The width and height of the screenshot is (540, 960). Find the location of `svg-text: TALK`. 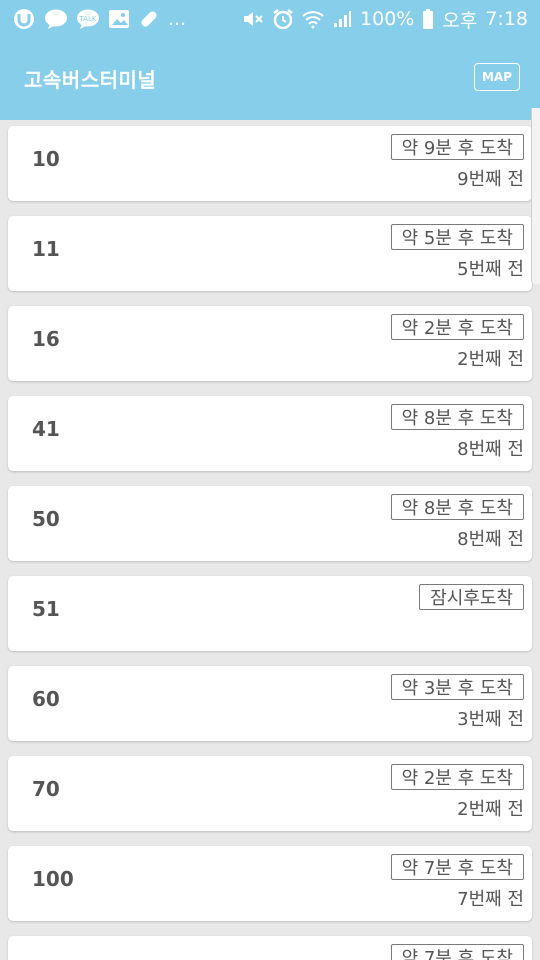

svg-text: TALK is located at coordinates (87, 19).